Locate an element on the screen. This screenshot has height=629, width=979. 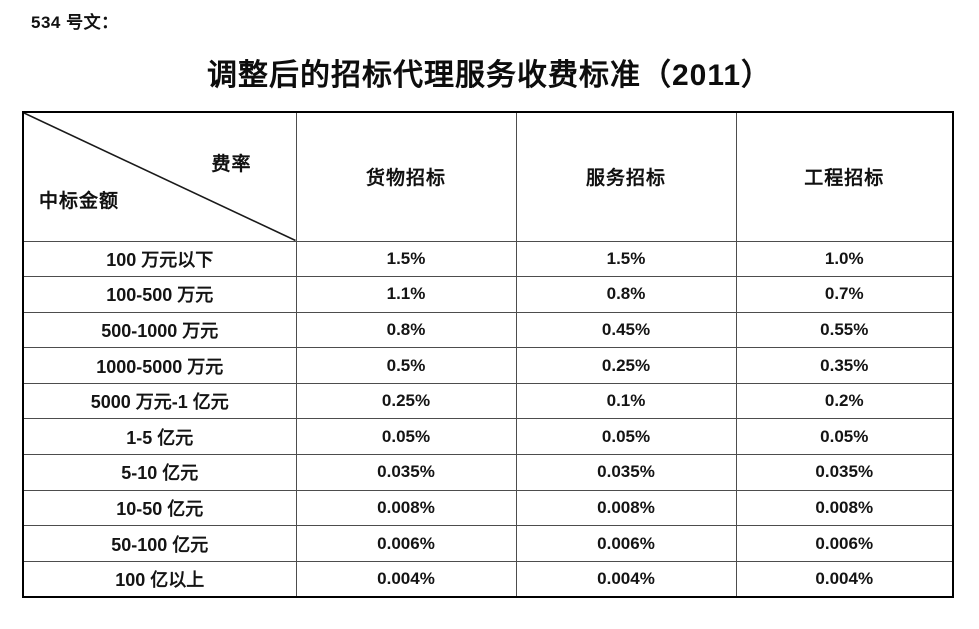
corner-label-amount: 中标金额 is located at coordinates (79, 201).